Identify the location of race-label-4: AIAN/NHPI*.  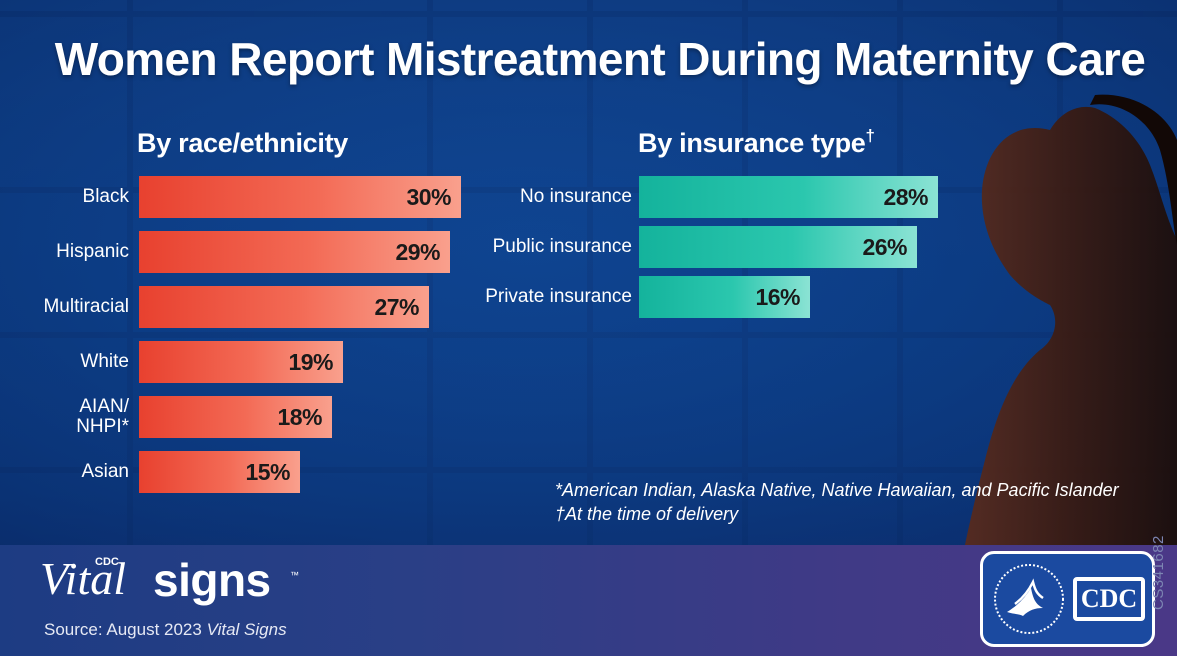
(102, 417).